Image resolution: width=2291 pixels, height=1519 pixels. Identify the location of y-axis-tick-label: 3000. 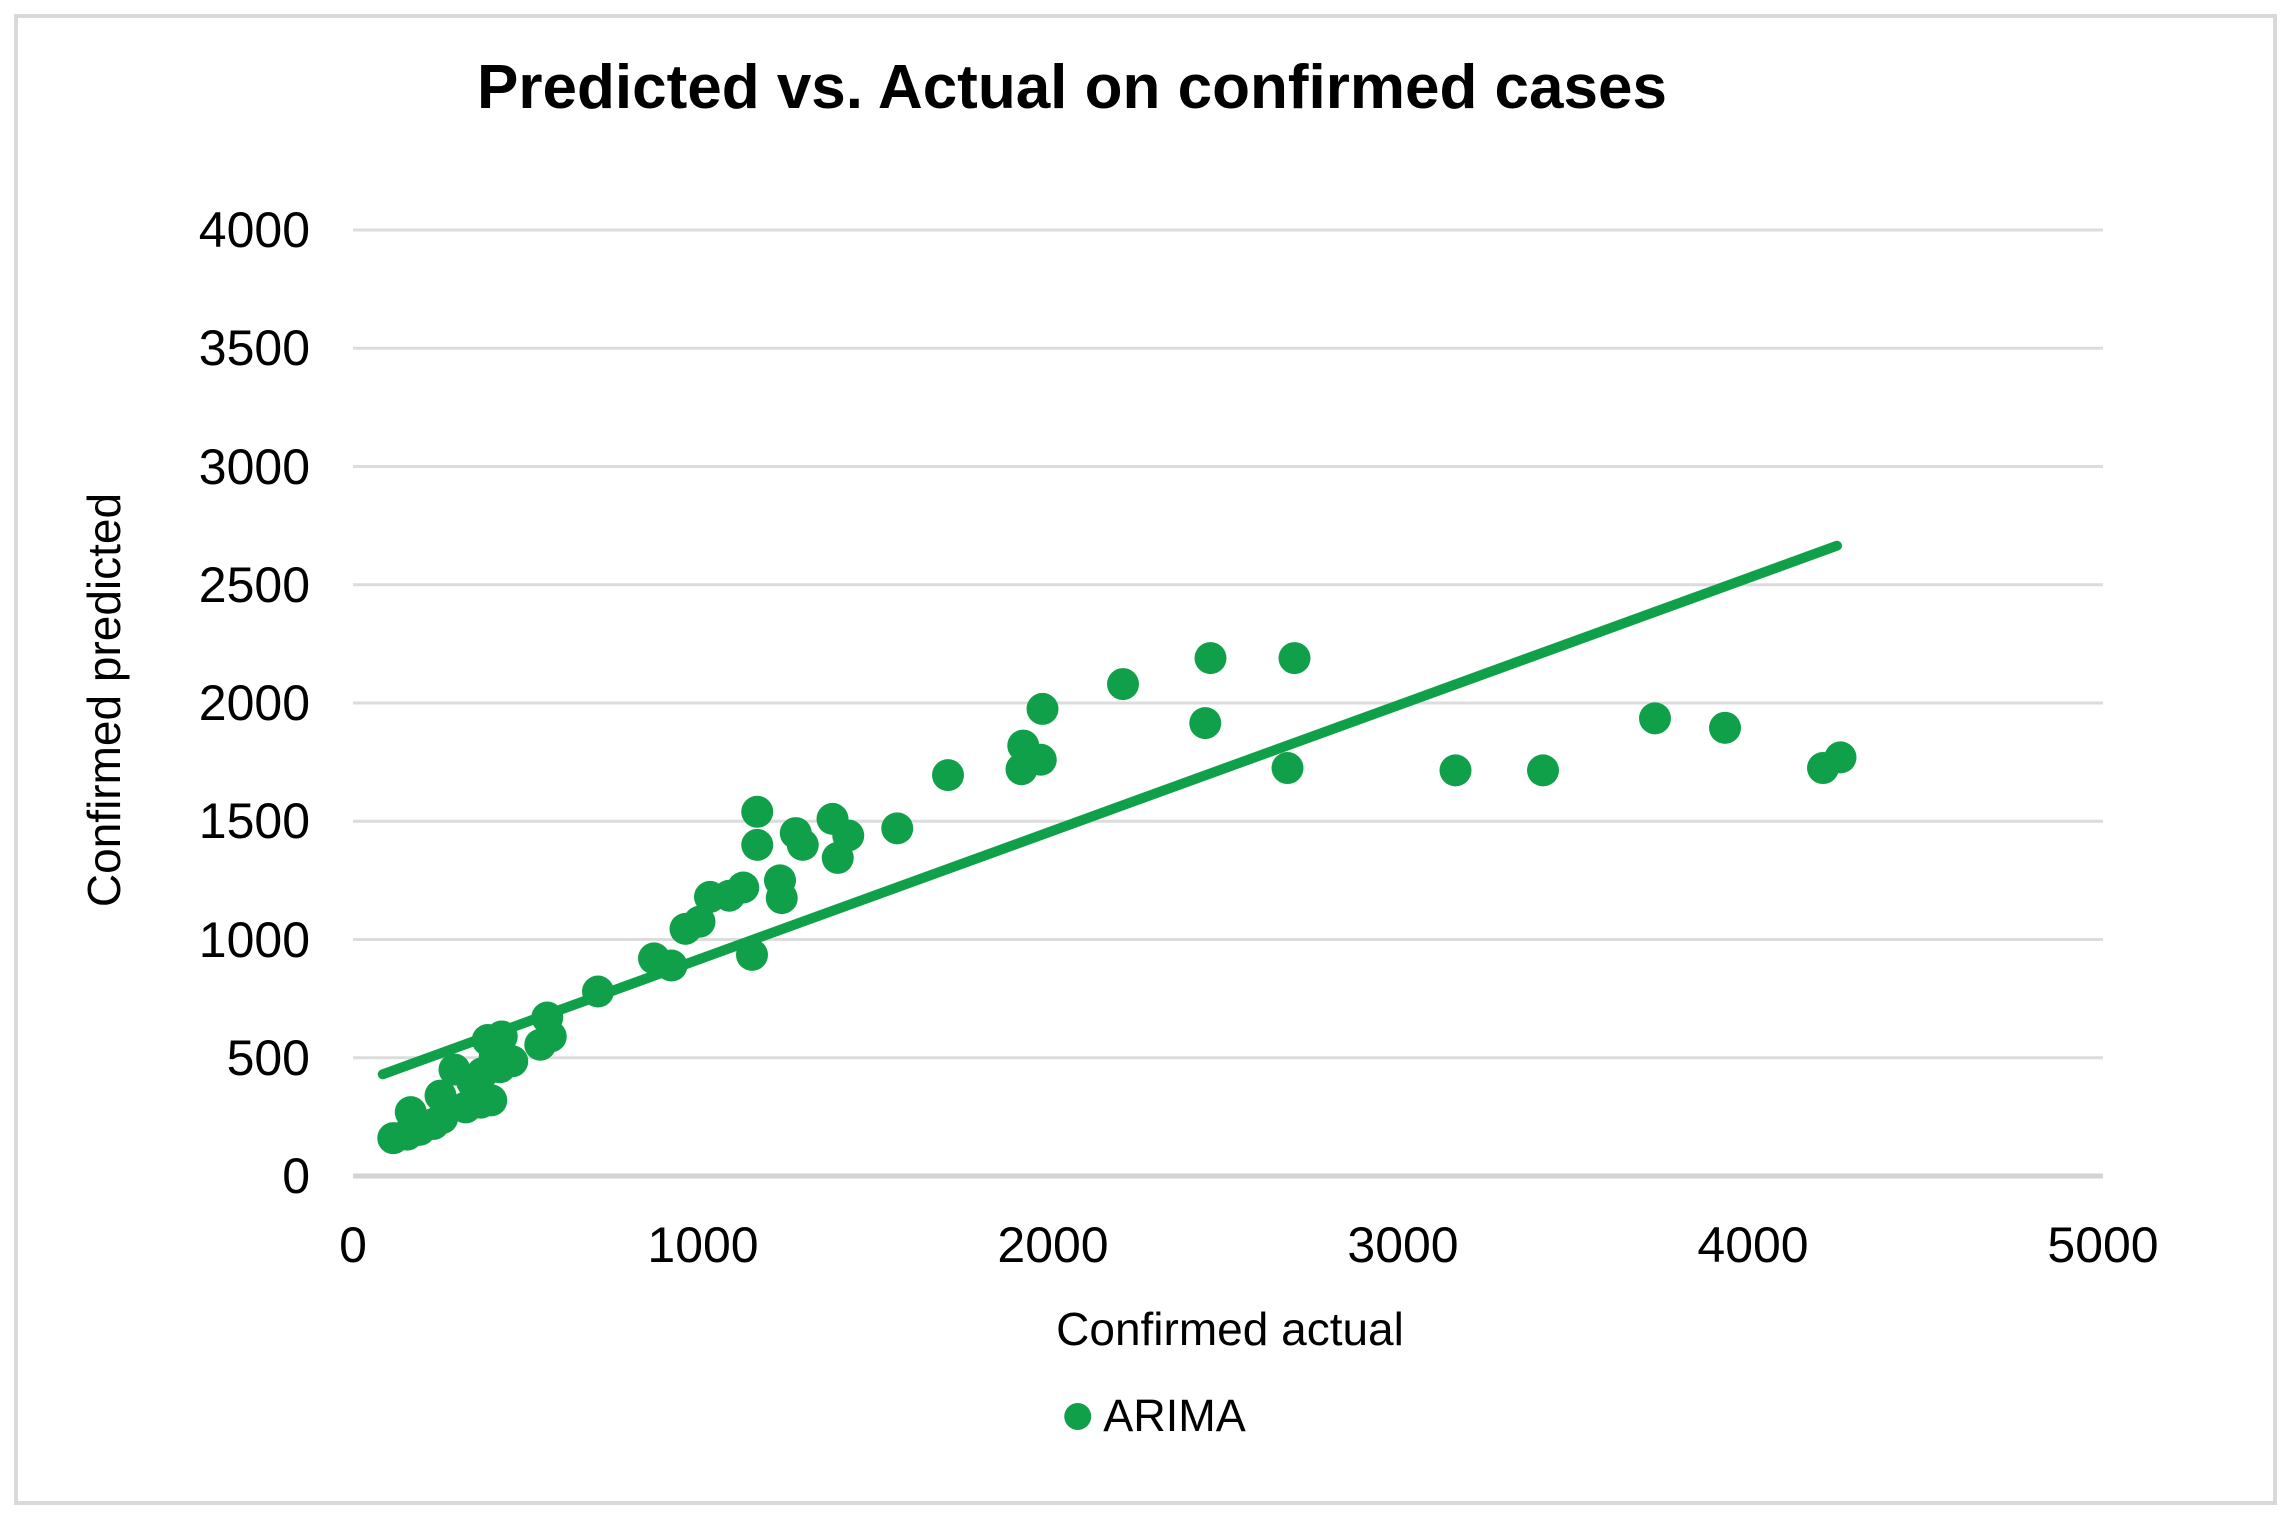
(254, 466).